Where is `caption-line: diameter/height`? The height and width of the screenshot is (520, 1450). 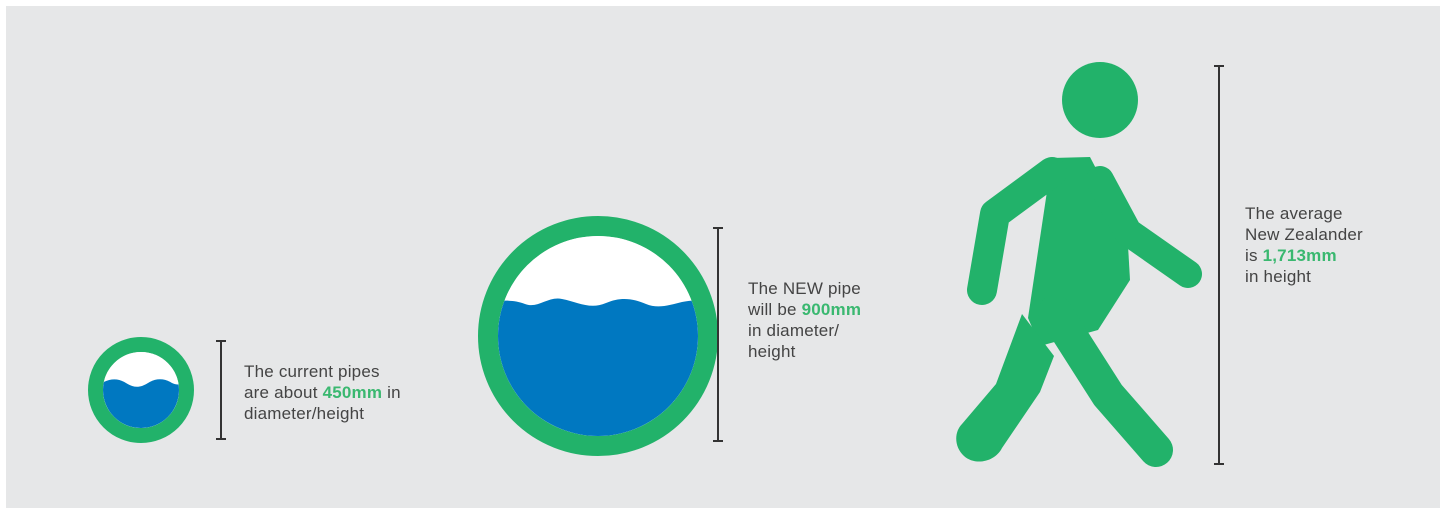 caption-line: diameter/height is located at coordinates (304, 413).